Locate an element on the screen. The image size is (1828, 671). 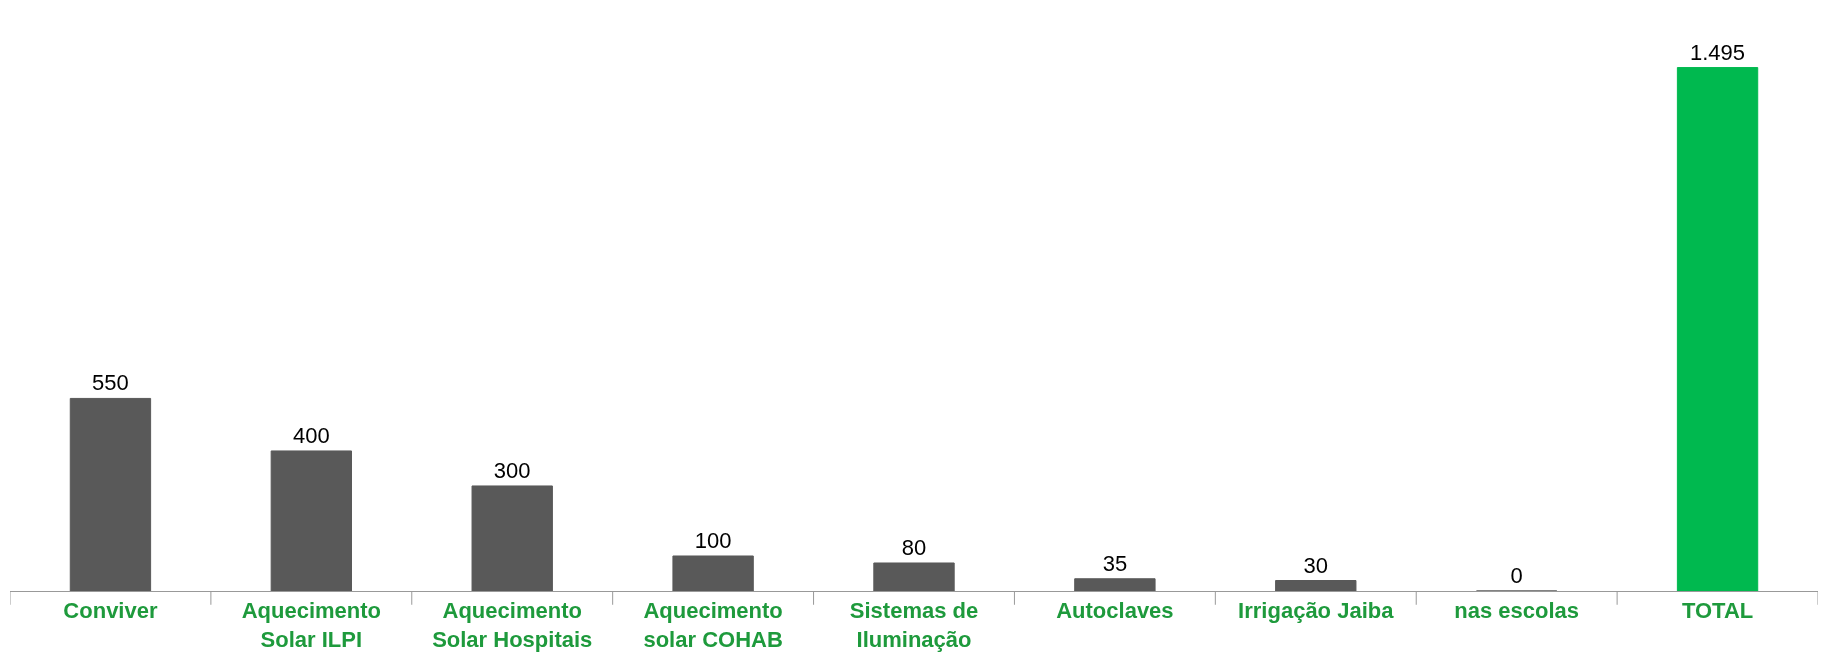
x-tick-label: TOTAL is located at coordinates (1717, 611).